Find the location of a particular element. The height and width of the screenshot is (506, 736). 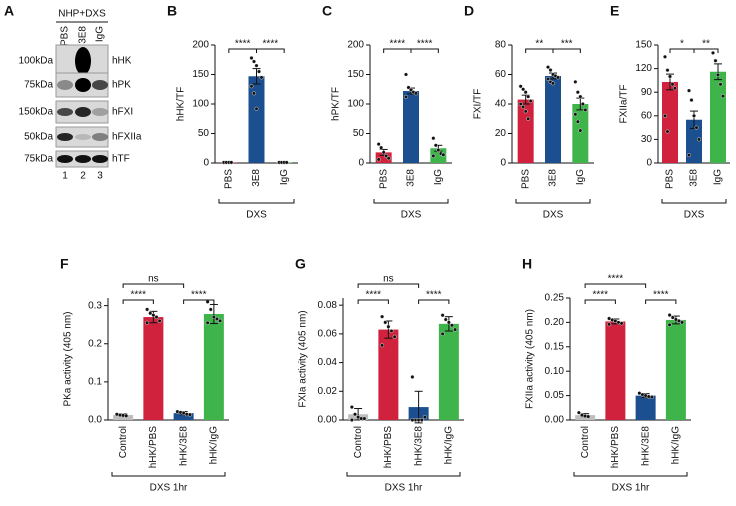

y-tick-label: 120 is located at coordinates (643, 68).